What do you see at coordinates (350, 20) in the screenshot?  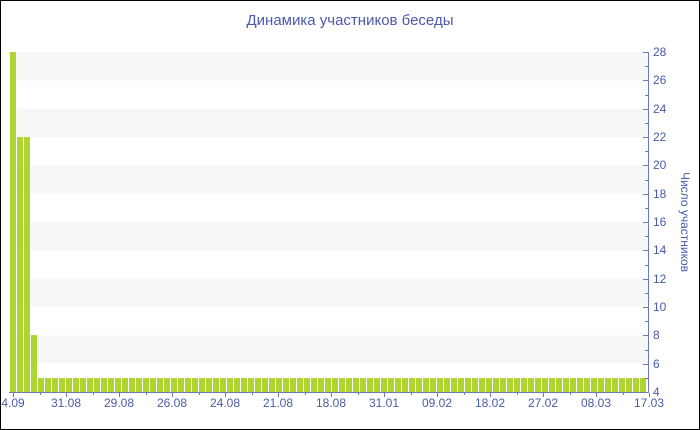 I see `chart-title: Динамика участников беседы` at bounding box center [350, 20].